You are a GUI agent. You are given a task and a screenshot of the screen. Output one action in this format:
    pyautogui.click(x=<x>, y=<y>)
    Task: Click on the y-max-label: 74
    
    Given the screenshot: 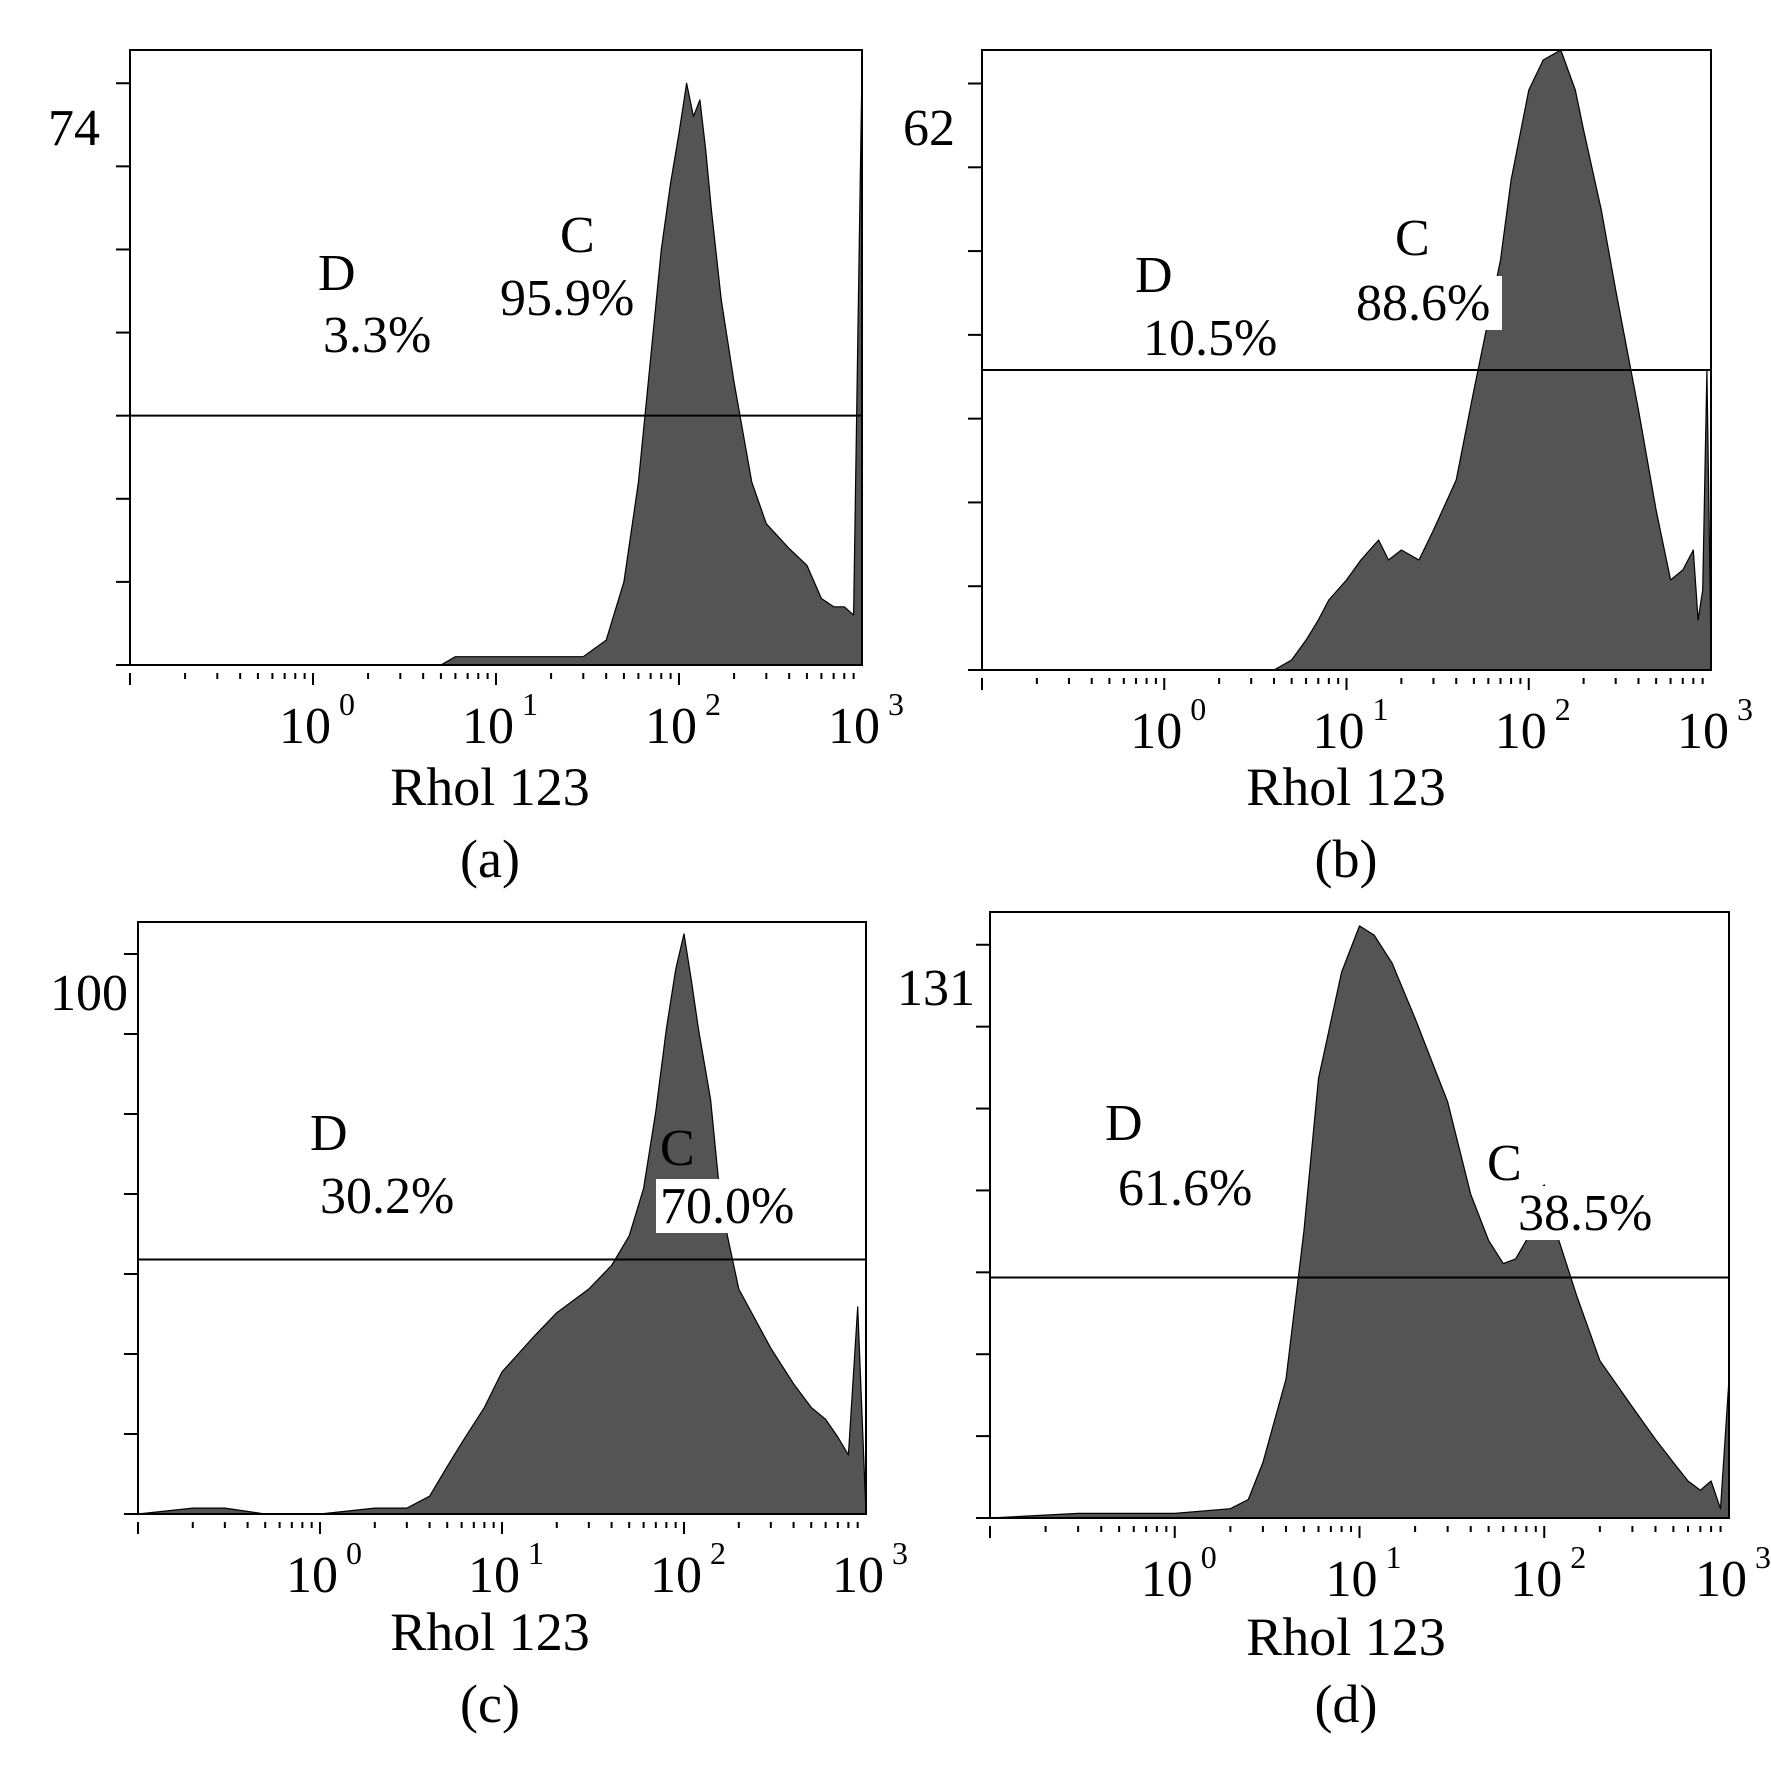 What is the action you would take?
    pyautogui.click(x=74, y=128)
    